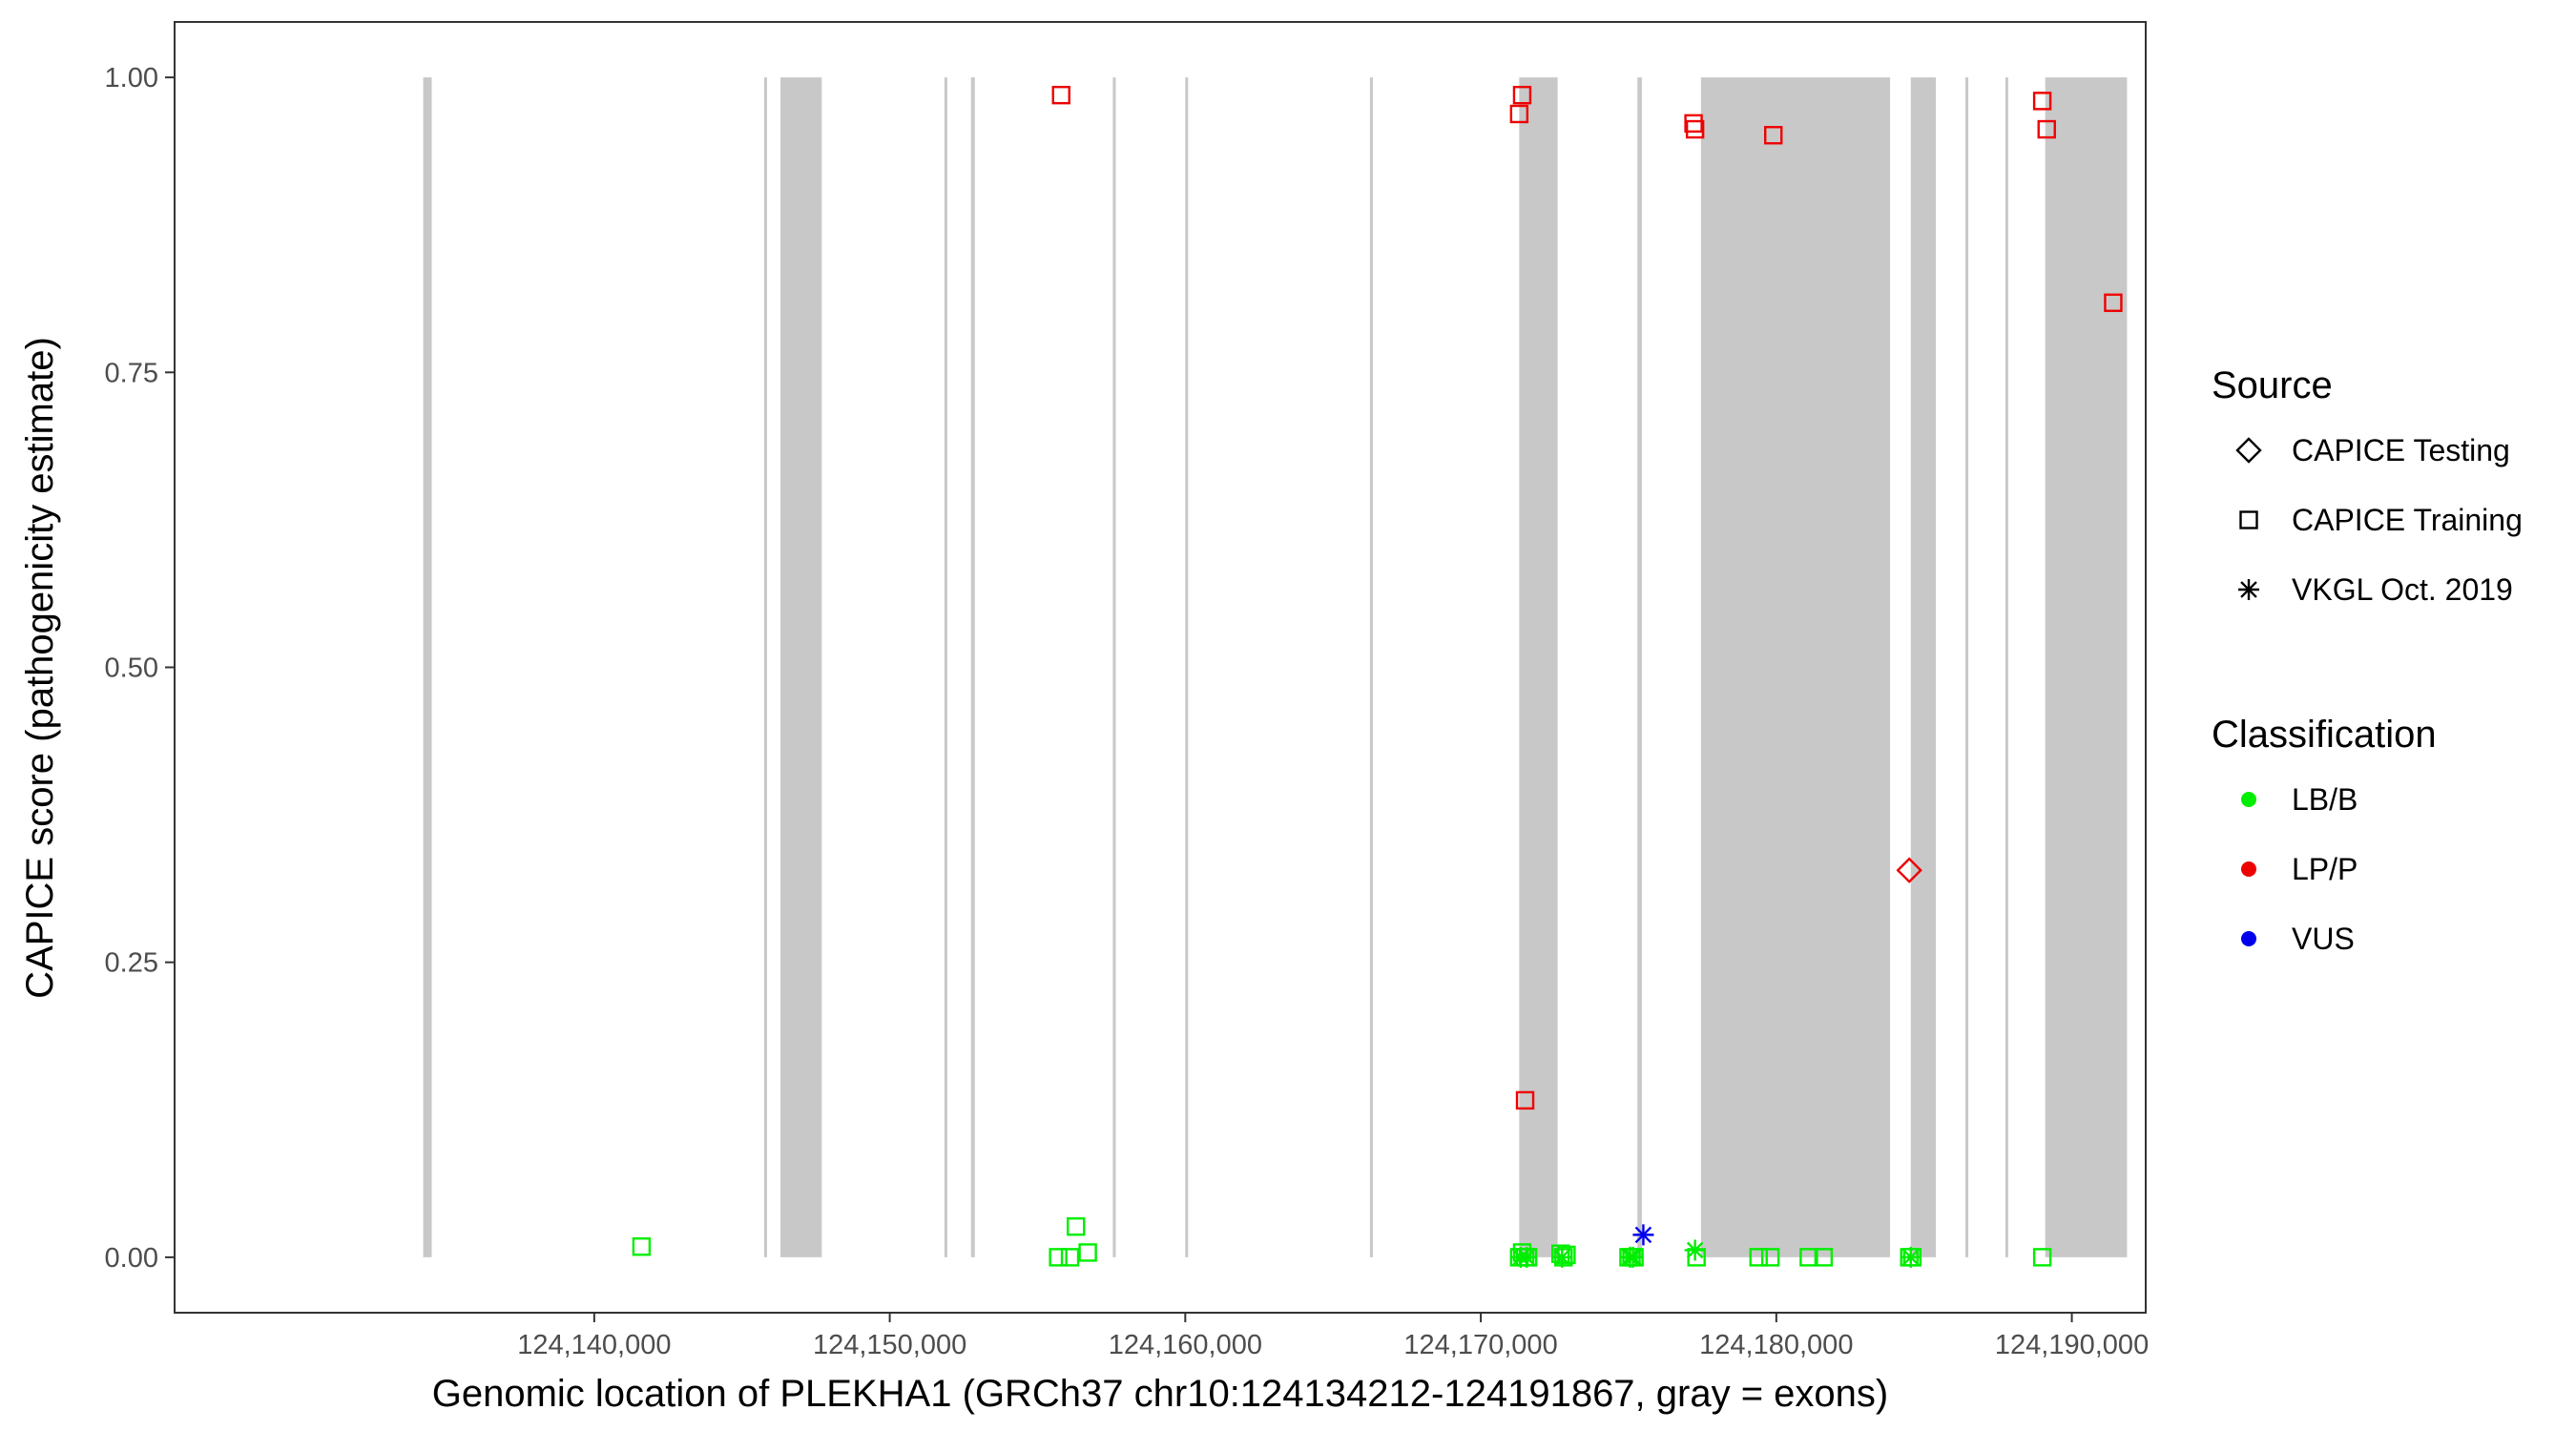 The width and height of the screenshot is (2576, 1431). What do you see at coordinates (2323, 939) in the screenshot?
I see `legend-label: VUS` at bounding box center [2323, 939].